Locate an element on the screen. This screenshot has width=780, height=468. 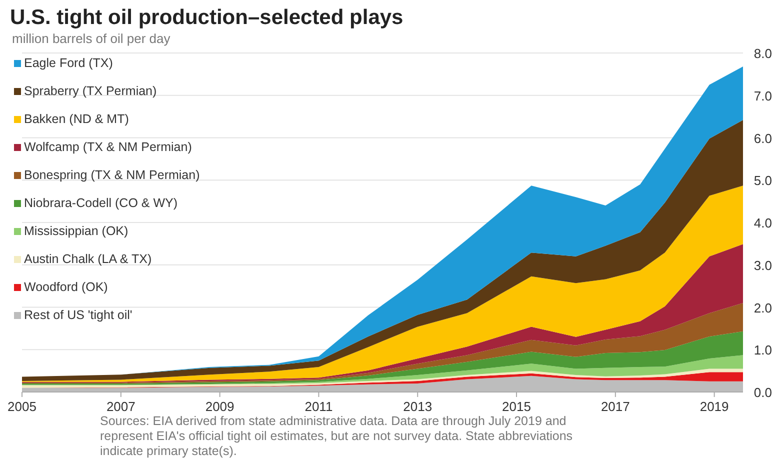
y-tick-label: 6.0 is located at coordinates (763, 138).